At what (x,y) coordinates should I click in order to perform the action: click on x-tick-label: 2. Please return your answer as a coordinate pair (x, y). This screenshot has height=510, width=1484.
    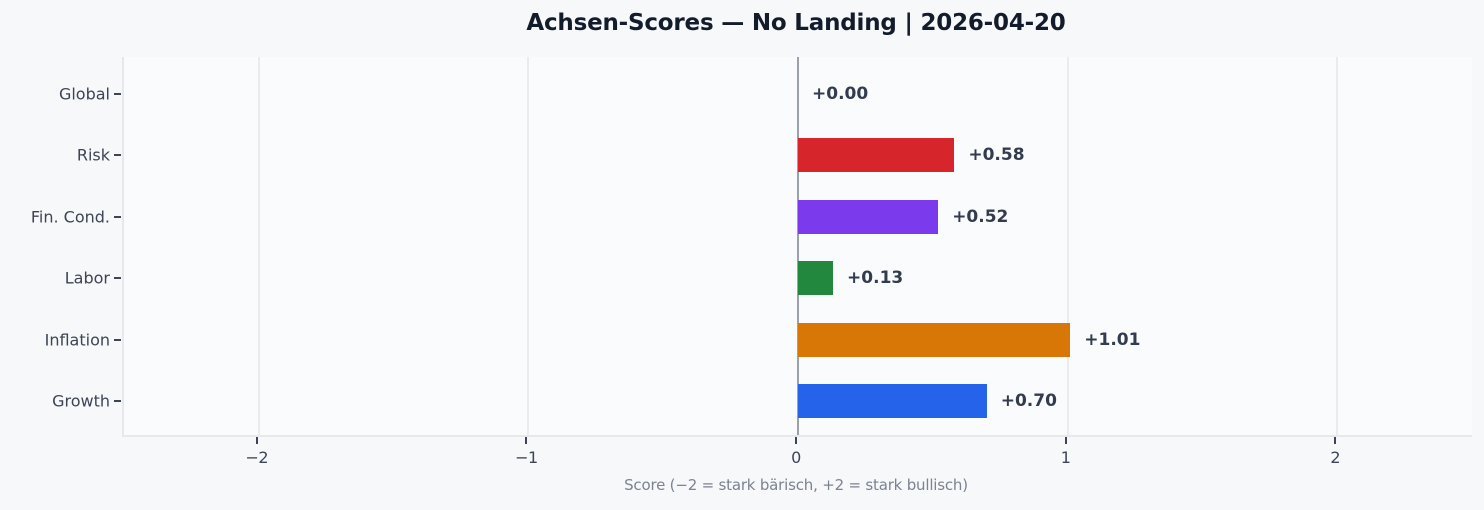
    Looking at the image, I should click on (1335, 457).